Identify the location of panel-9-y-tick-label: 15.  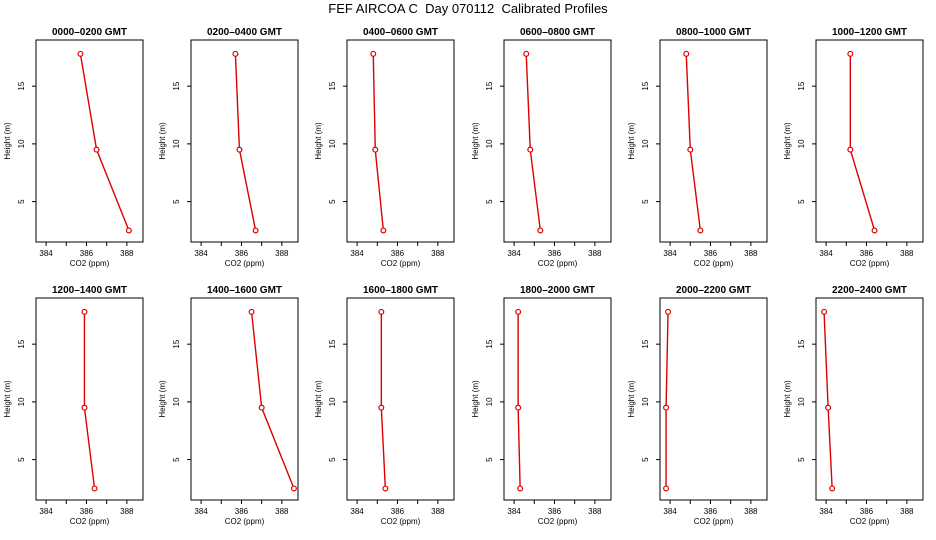
(332, 343).